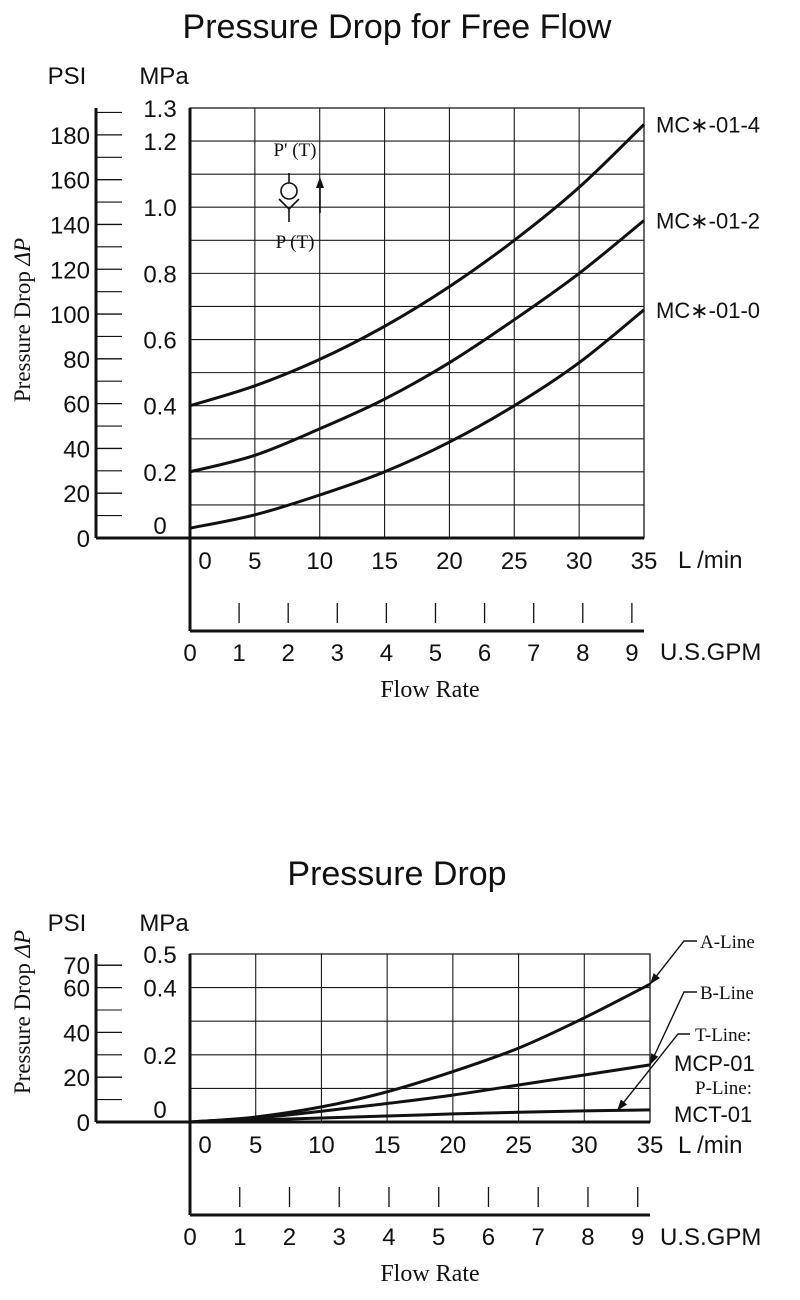 The width and height of the screenshot is (800, 1300). Describe the element at coordinates (22, 252) in the screenshot. I see `chart1-ylabel-symbol: ΔP` at that location.